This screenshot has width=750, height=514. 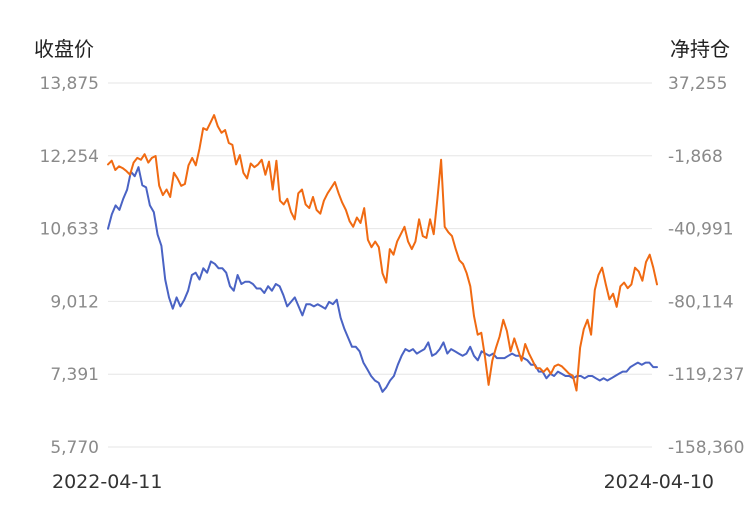 What do you see at coordinates (64, 49) in the screenshot?
I see `left-axis-title: 收盘价` at bounding box center [64, 49].